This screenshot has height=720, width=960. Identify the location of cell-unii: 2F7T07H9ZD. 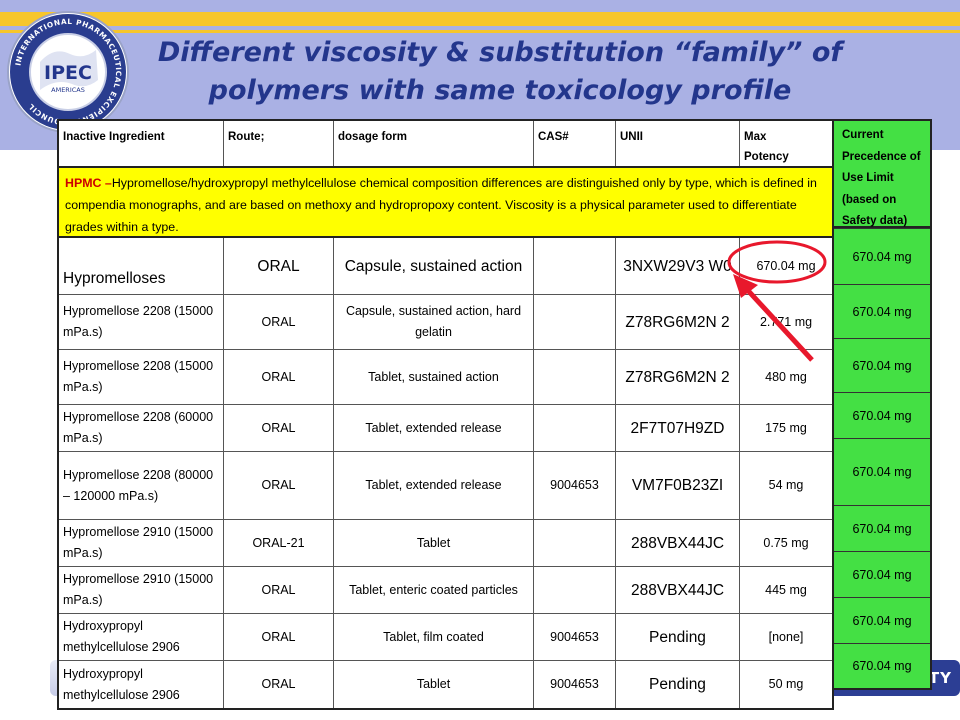
(677, 428).